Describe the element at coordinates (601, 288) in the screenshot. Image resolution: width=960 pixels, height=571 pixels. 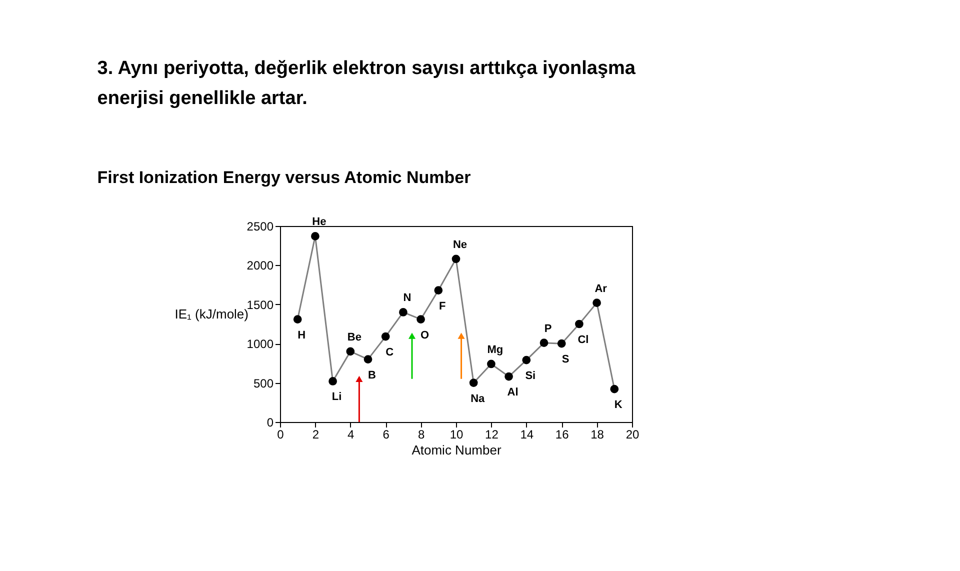
I see `annotation: Ar` at that location.